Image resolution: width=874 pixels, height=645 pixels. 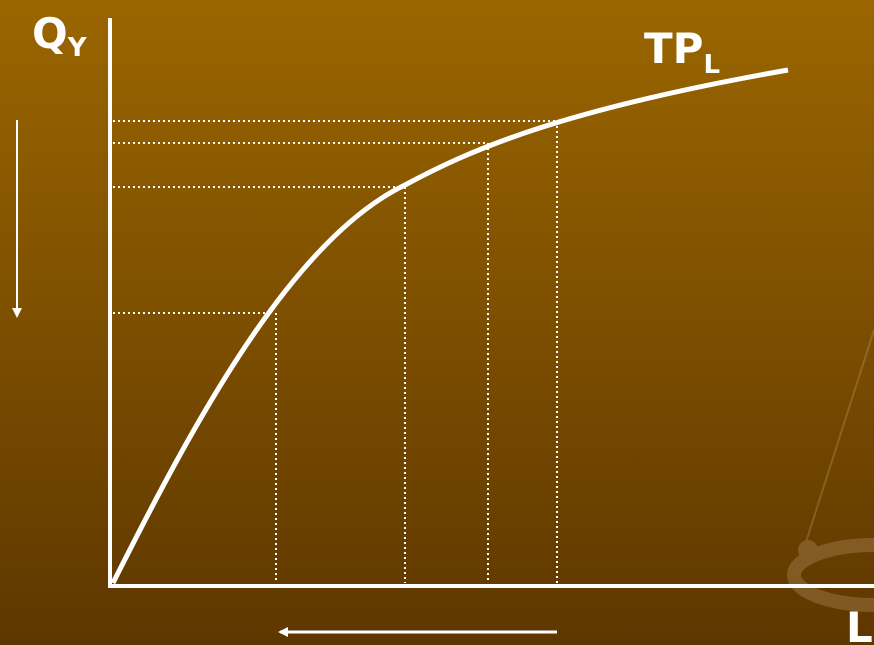 What do you see at coordinates (50, 33) in the screenshot?
I see `y-axis-label-main: Q` at bounding box center [50, 33].